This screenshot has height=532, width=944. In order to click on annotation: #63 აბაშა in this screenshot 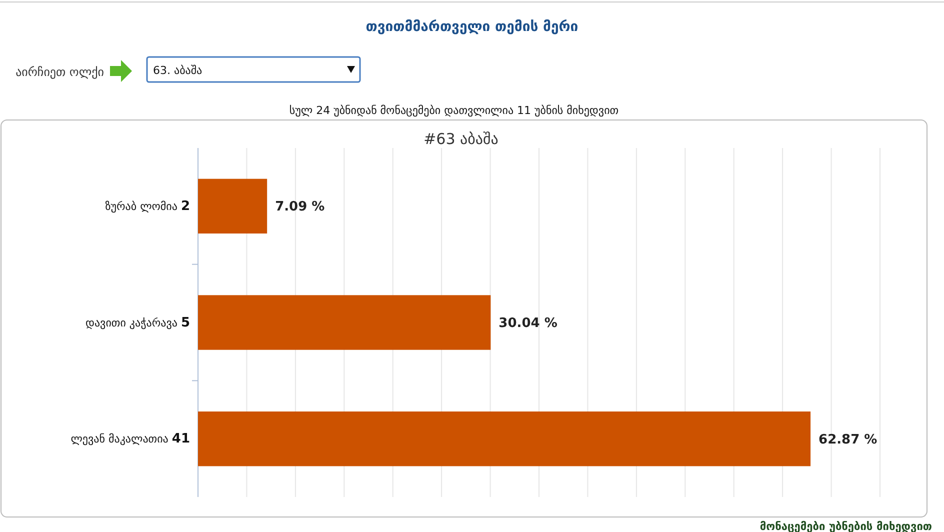, I will do `click(461, 139)`.